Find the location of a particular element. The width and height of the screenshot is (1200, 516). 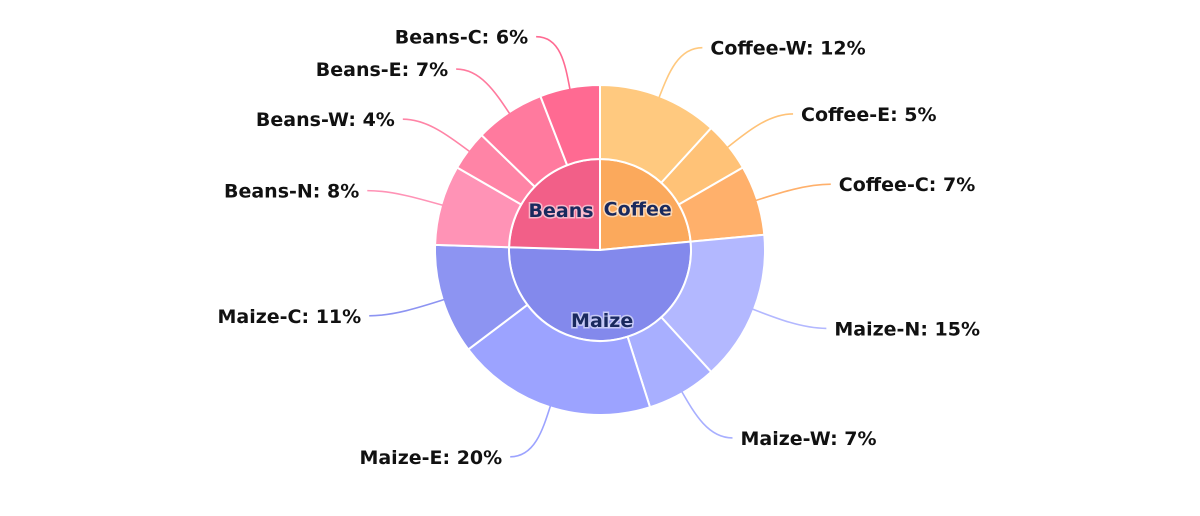

inner-ring is located at coordinates (600, 249).